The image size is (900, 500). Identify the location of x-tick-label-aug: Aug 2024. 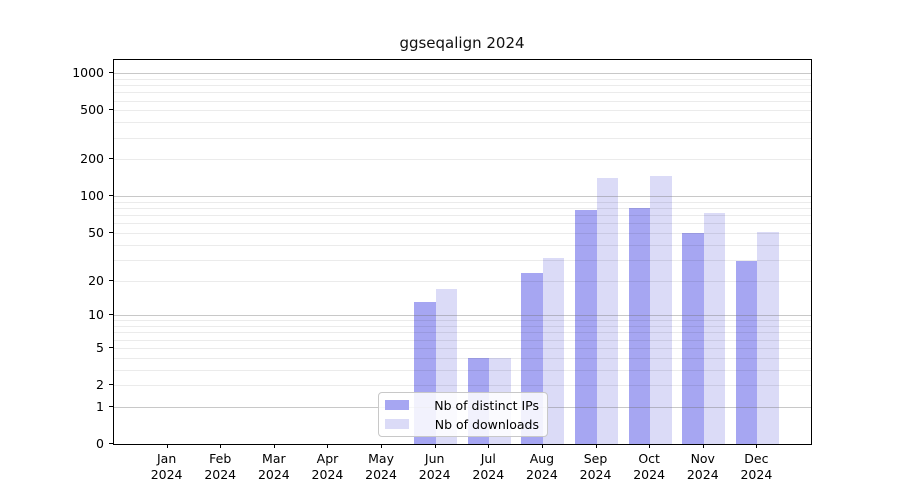
(542, 466).